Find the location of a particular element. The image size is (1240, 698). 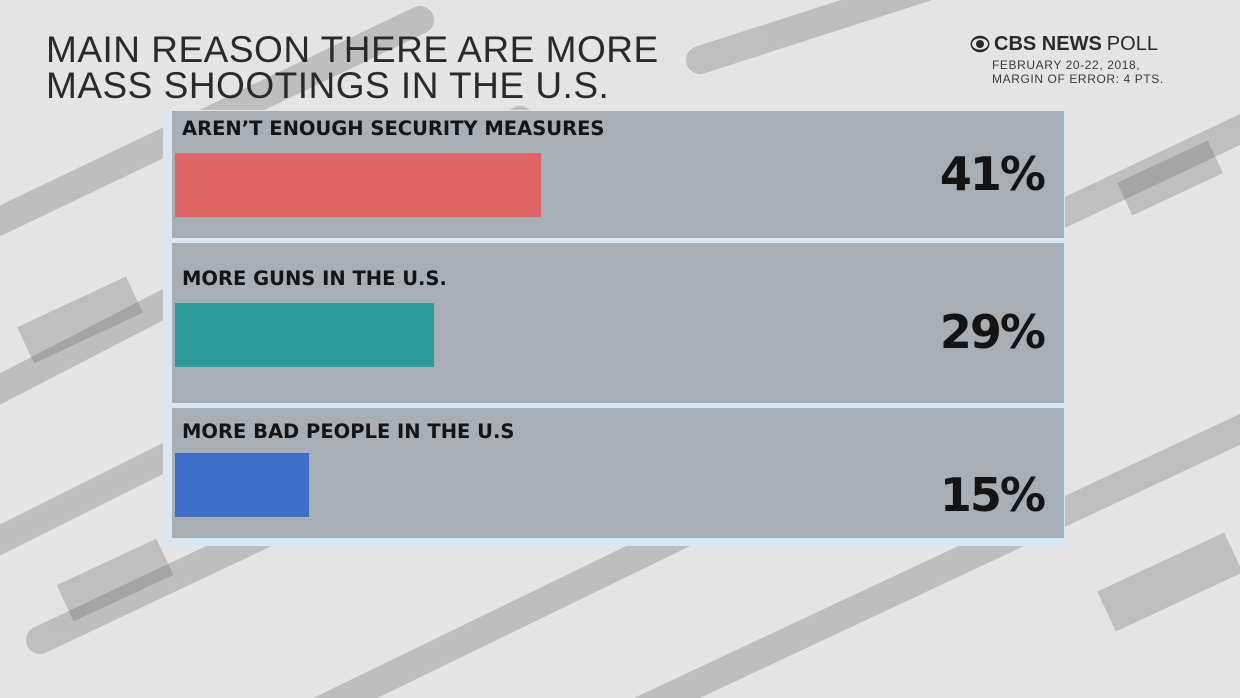

bar-security is located at coordinates (358, 185).